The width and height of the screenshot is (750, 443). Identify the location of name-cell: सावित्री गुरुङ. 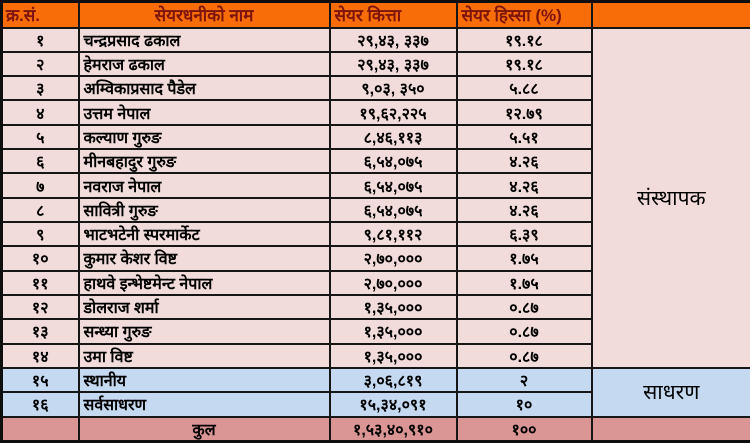
(204, 210).